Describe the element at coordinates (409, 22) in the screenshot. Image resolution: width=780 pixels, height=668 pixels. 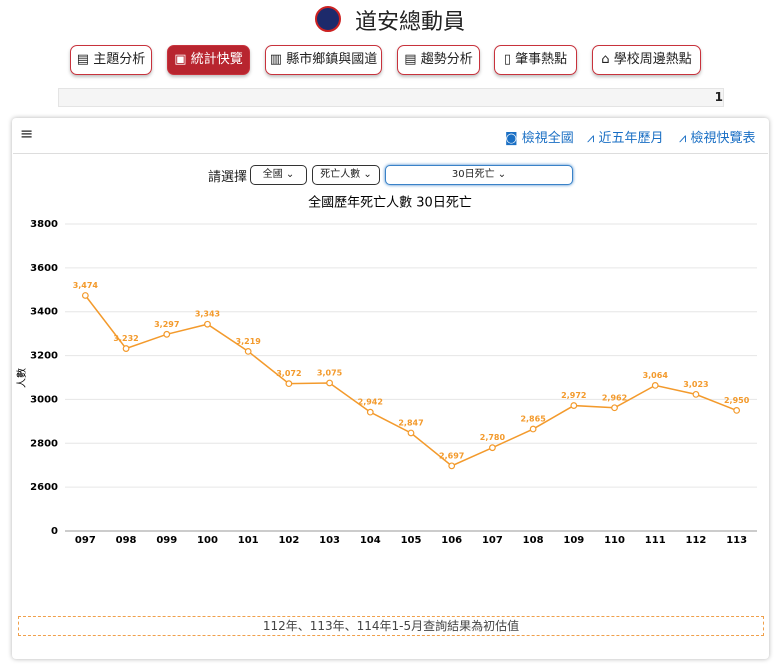
I see `site-title: 道安總動員` at that location.